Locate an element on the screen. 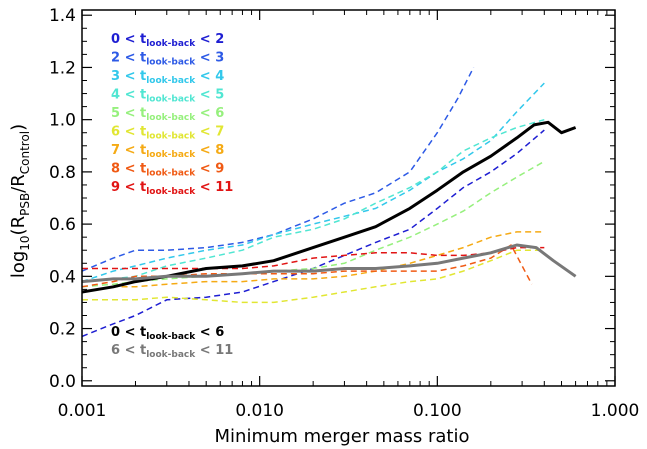 Image resolution: width=647 pixels, height=449 pixels. legend-entry: 3 < tlook-back < 4 is located at coordinates (167, 77).